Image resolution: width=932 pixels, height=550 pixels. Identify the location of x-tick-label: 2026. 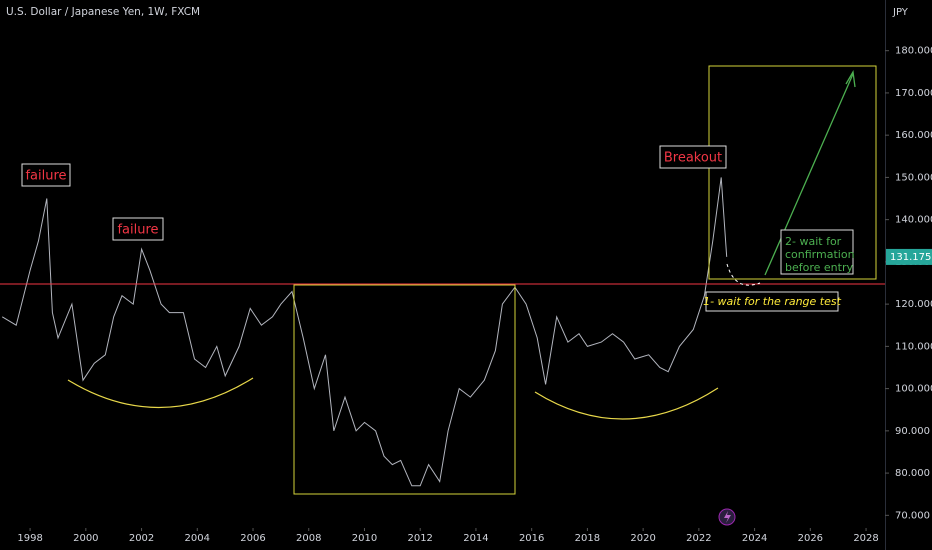
(810, 538).